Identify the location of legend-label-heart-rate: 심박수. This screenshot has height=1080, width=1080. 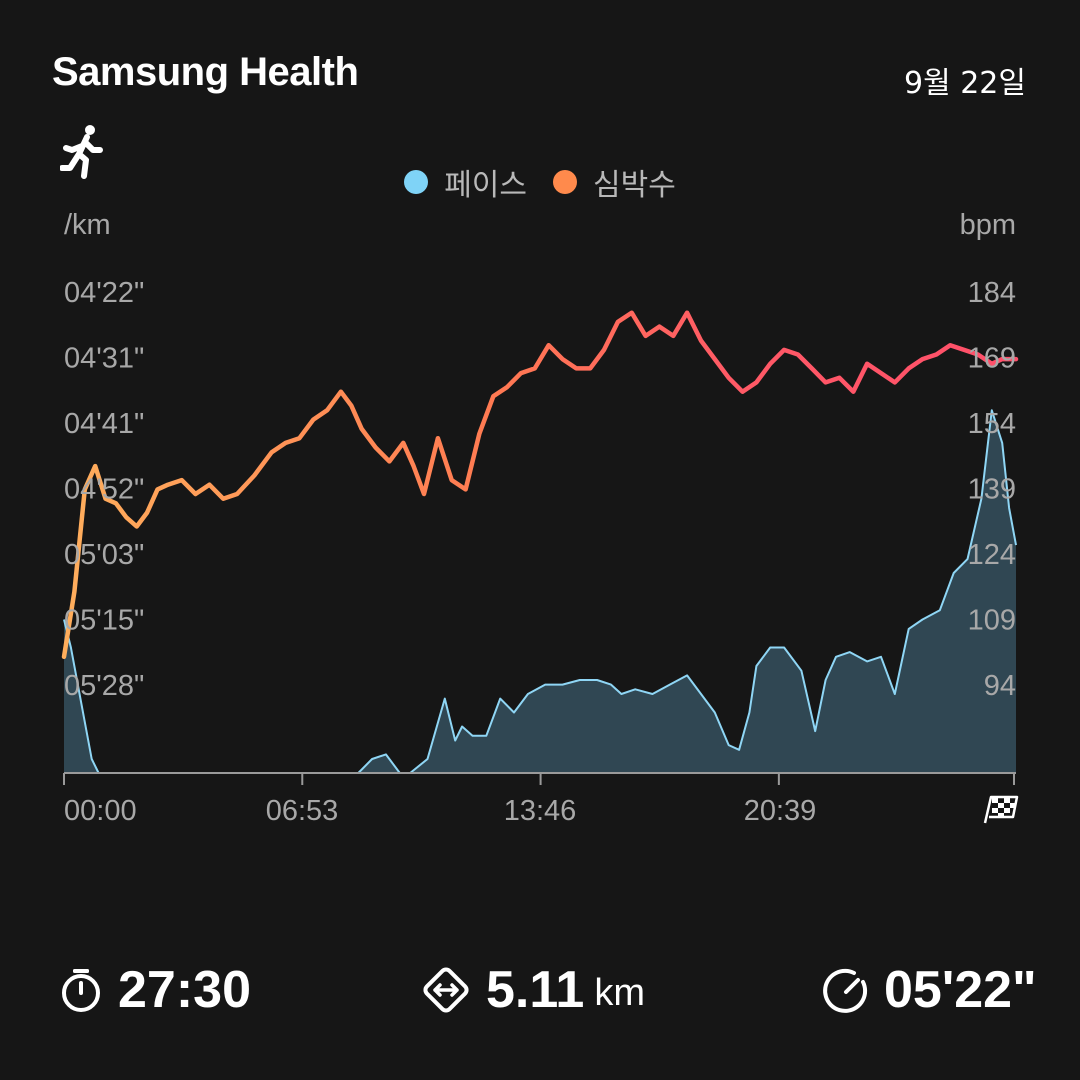
(634, 185).